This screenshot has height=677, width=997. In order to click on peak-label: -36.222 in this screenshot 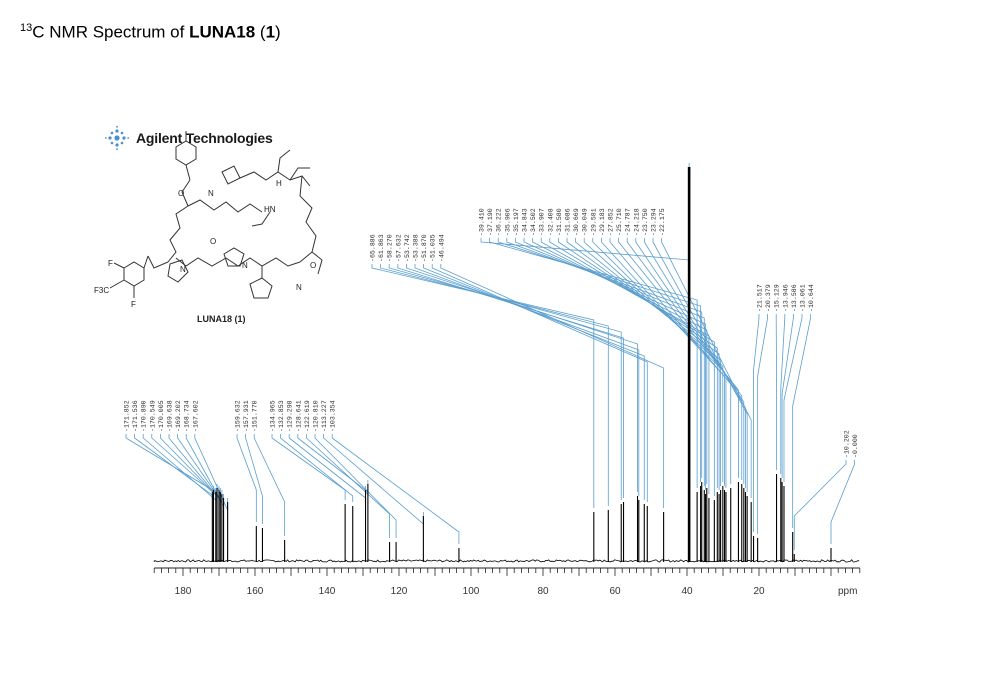, I will do `click(499, 222)`.